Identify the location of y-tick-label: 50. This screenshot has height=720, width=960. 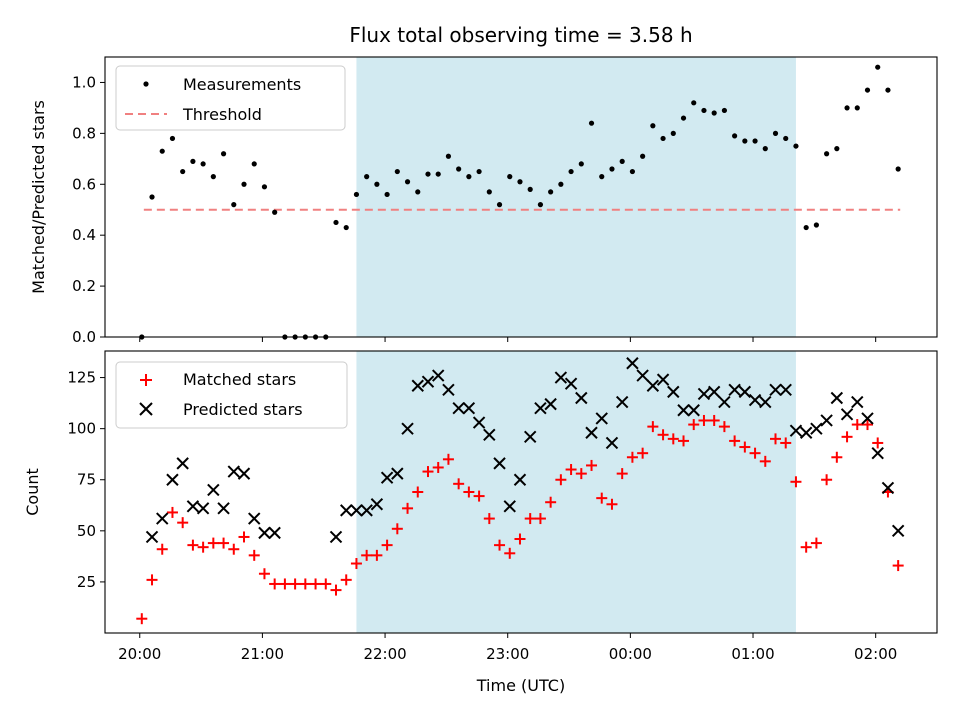
(86, 531).